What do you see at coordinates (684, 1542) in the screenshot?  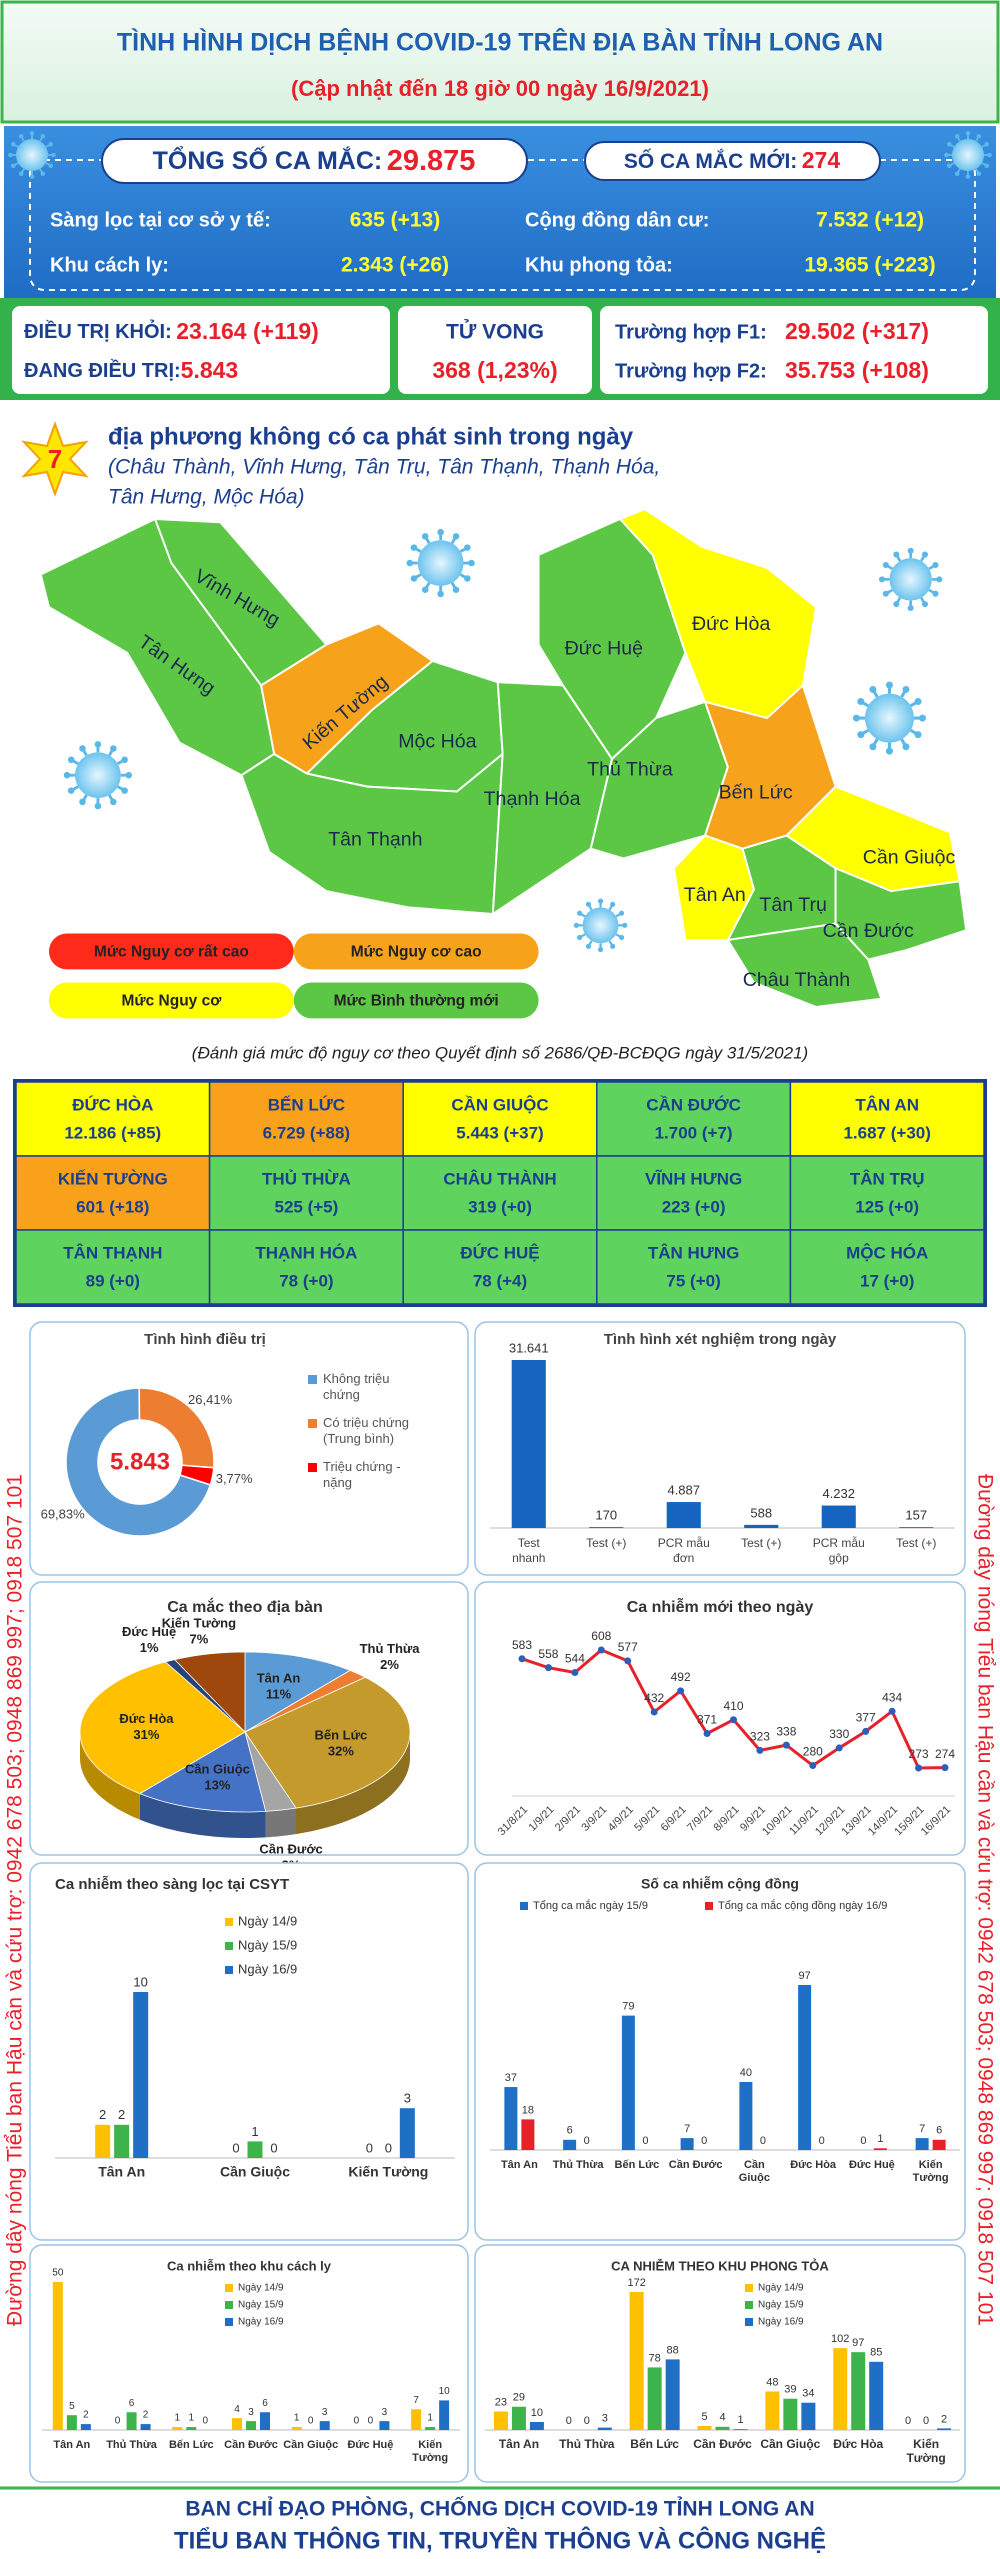 I see `text-line: PCR mẫu` at bounding box center [684, 1542].